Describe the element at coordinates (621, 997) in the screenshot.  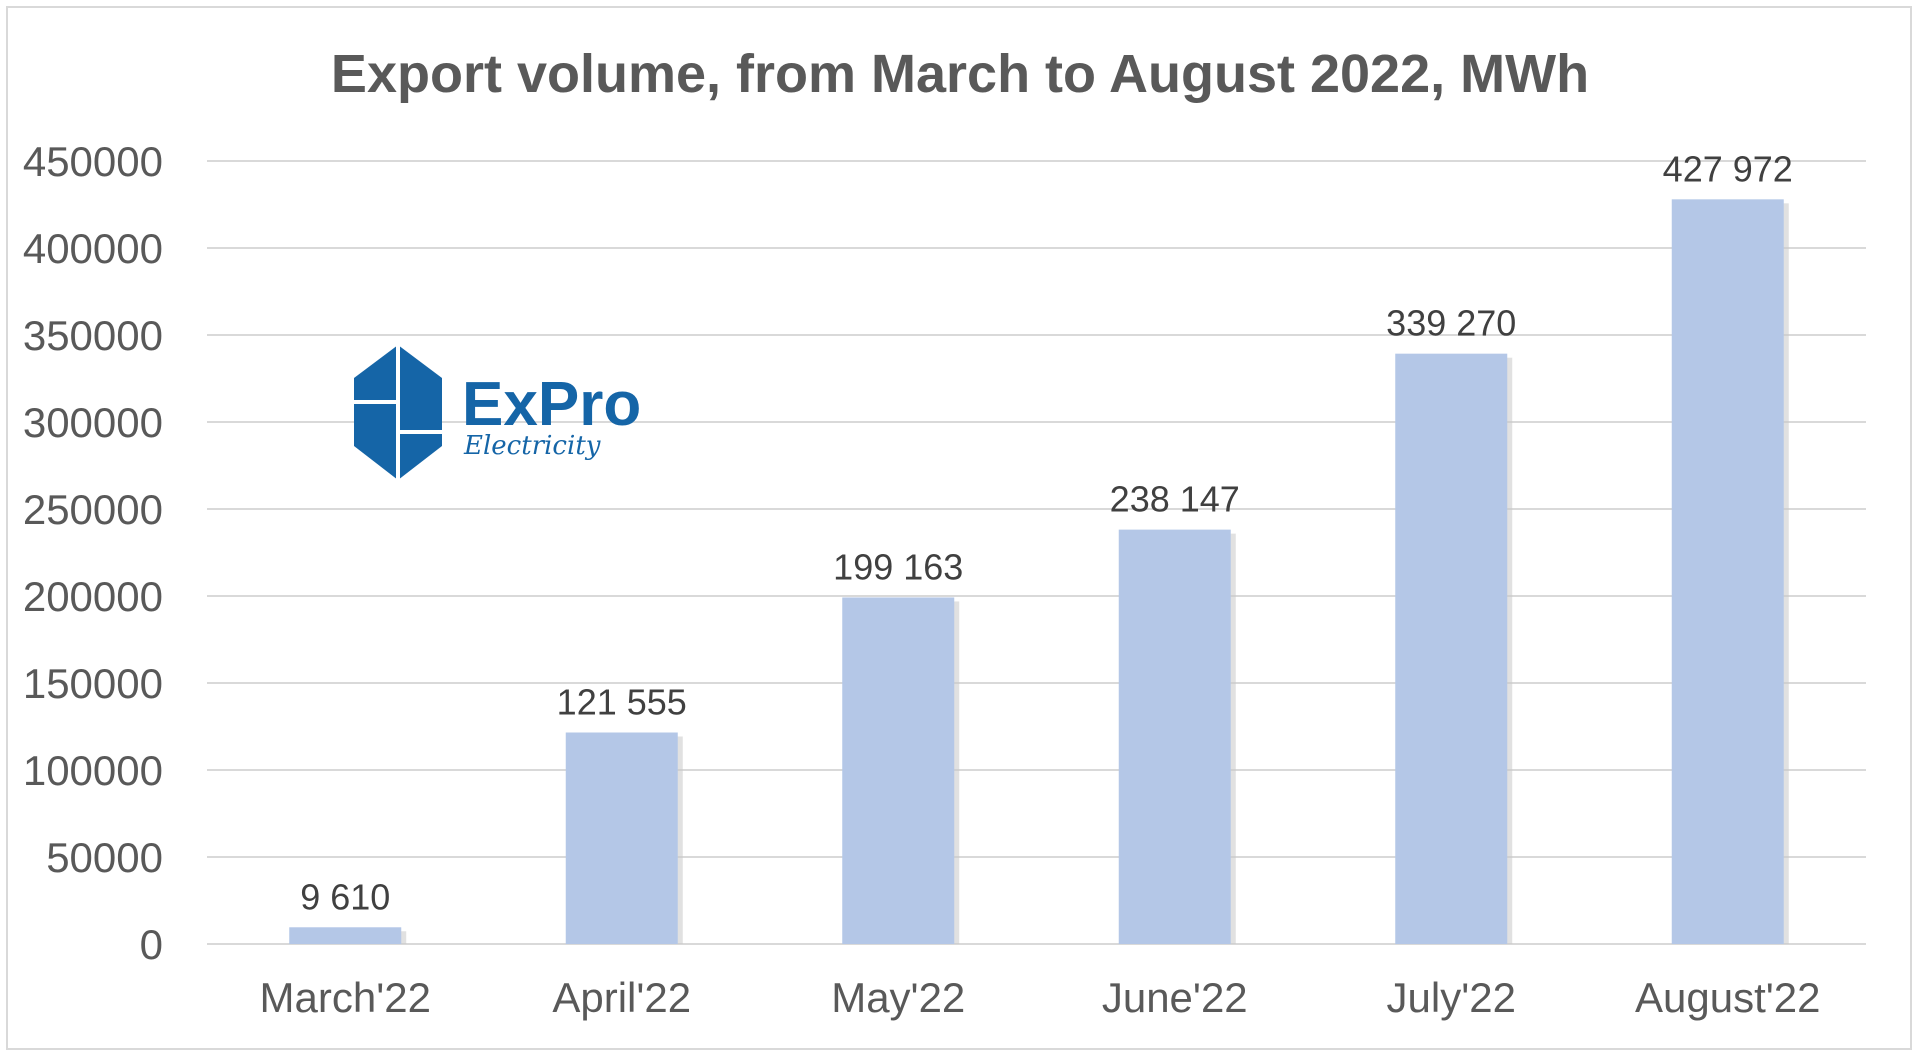
I see `x-tick-label: April'22` at that location.